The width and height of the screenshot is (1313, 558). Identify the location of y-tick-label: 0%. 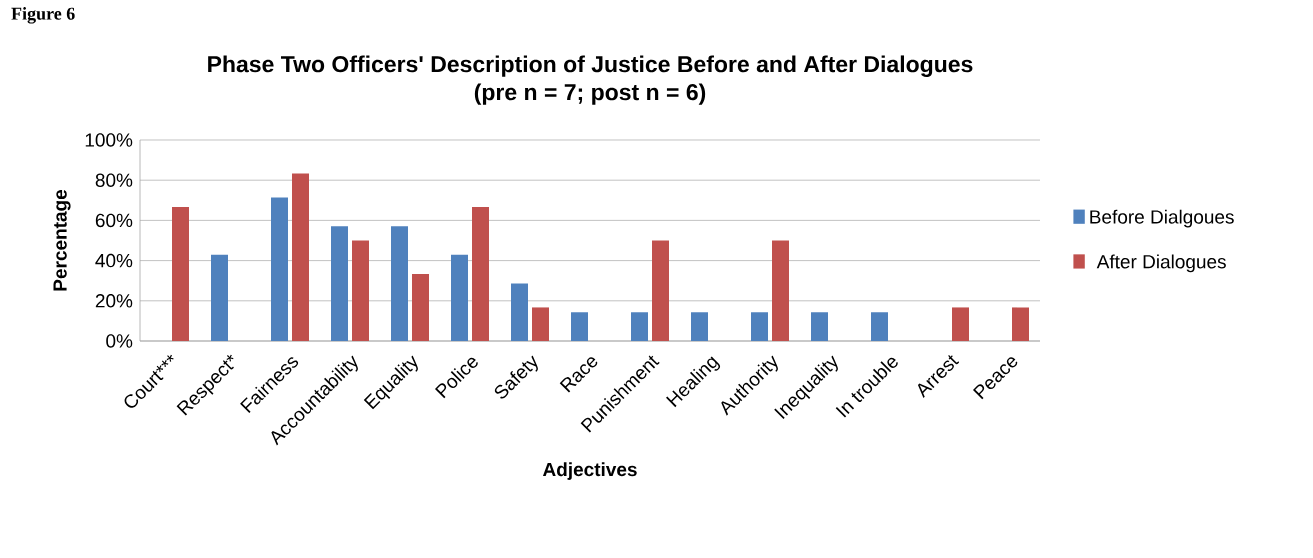
(119, 341).